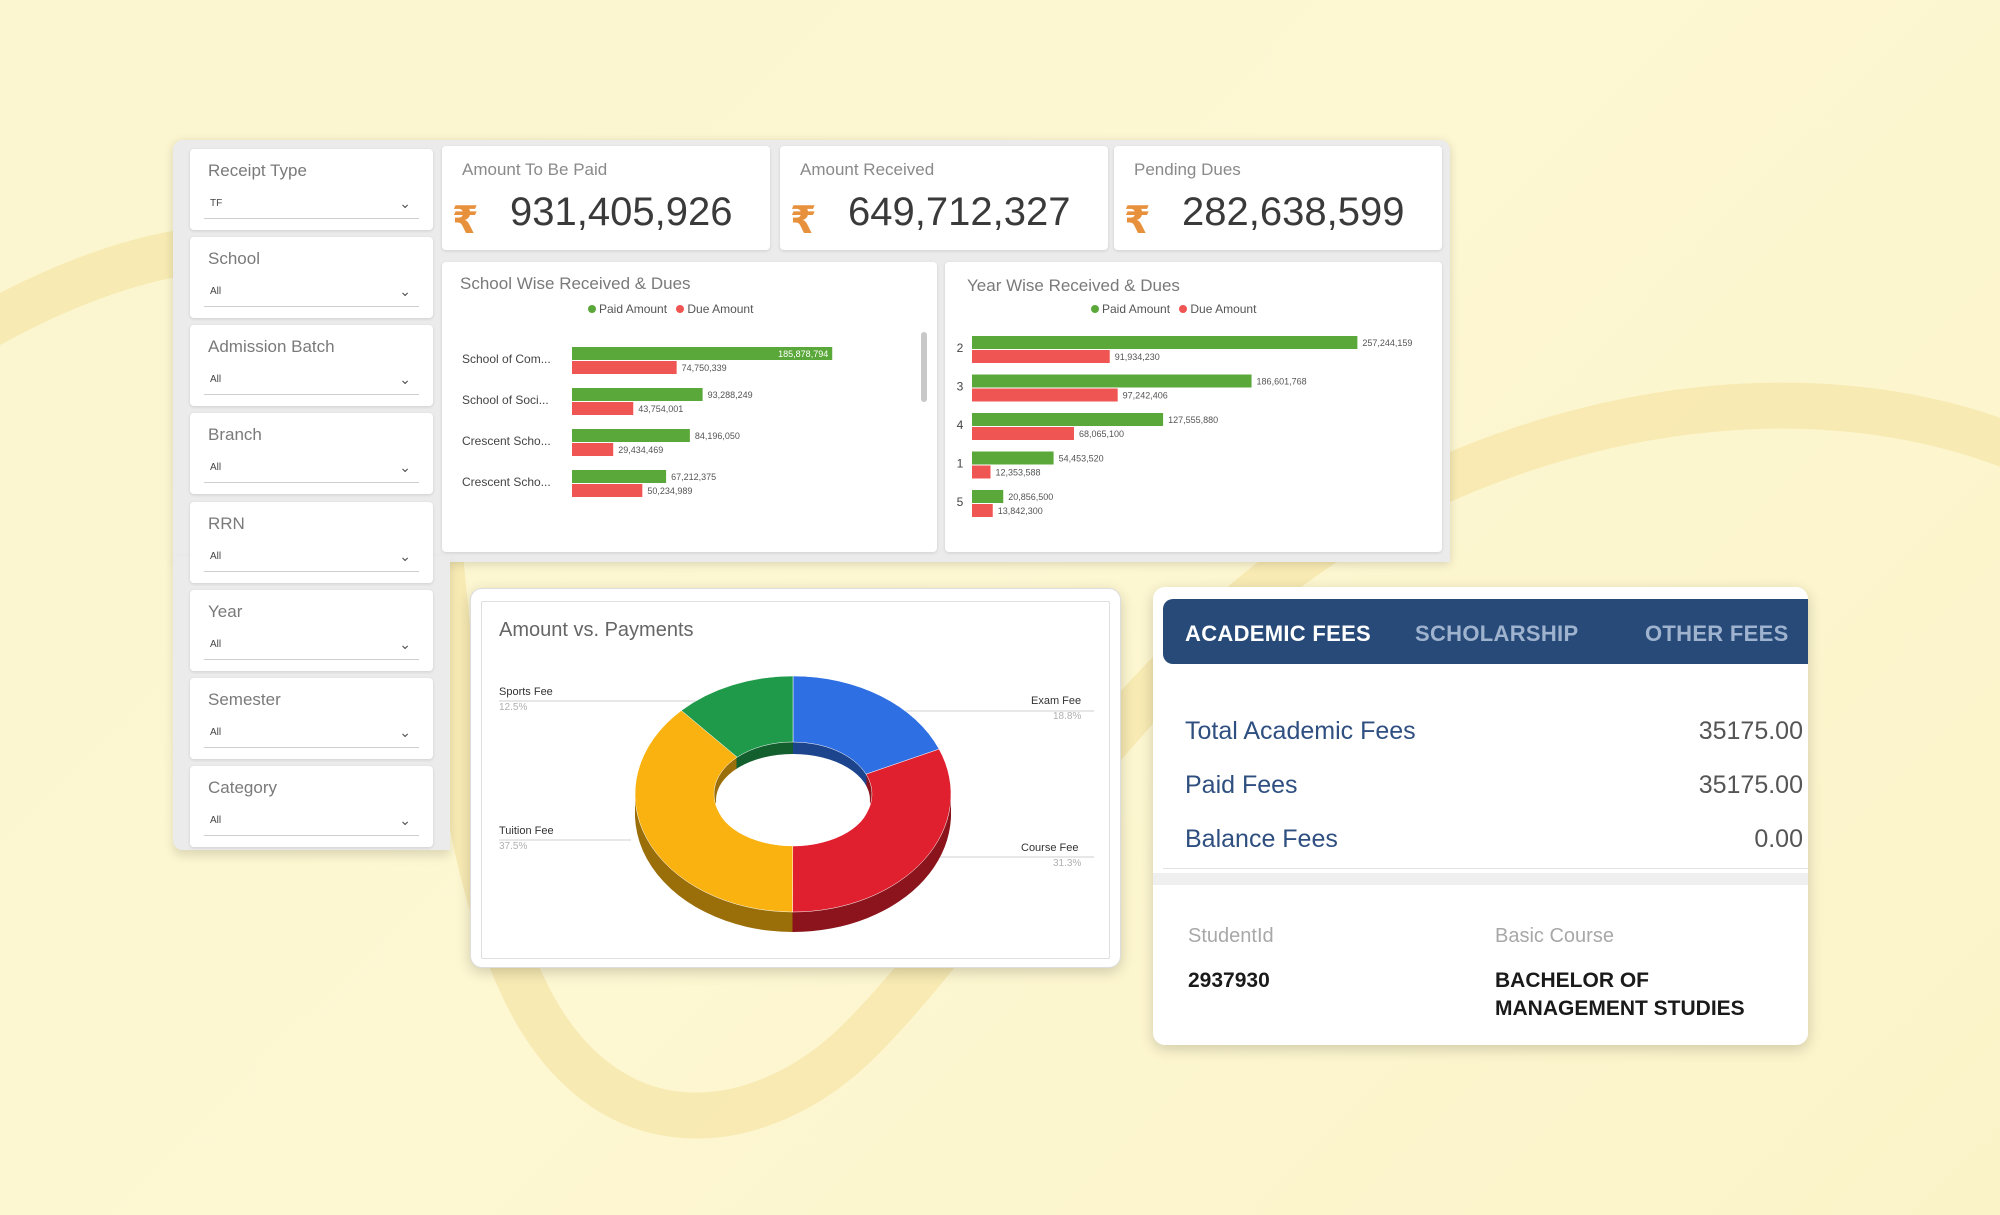 This screenshot has height=1215, width=2000. I want to click on tab-academic-fees: ACADEMIC FEES, so click(1278, 633).